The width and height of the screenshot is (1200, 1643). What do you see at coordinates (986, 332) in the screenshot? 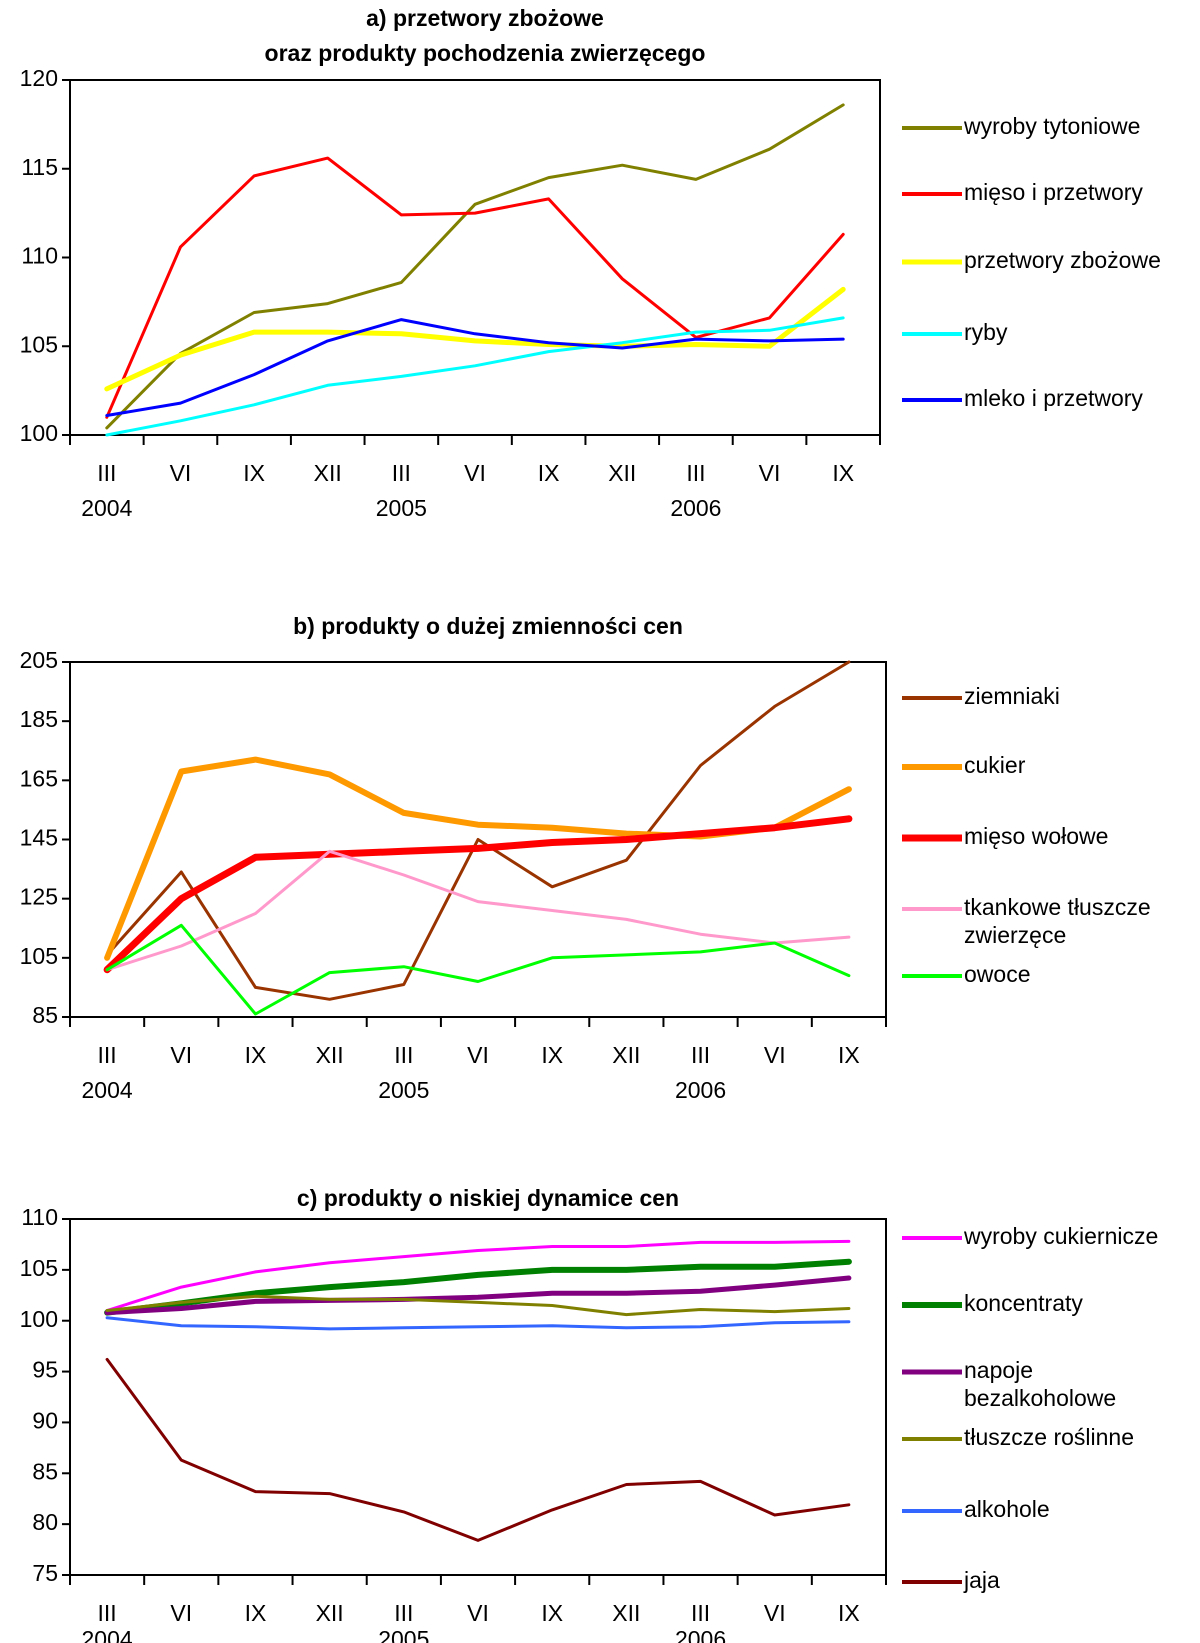
I see `legend-label: ryby` at bounding box center [986, 332].